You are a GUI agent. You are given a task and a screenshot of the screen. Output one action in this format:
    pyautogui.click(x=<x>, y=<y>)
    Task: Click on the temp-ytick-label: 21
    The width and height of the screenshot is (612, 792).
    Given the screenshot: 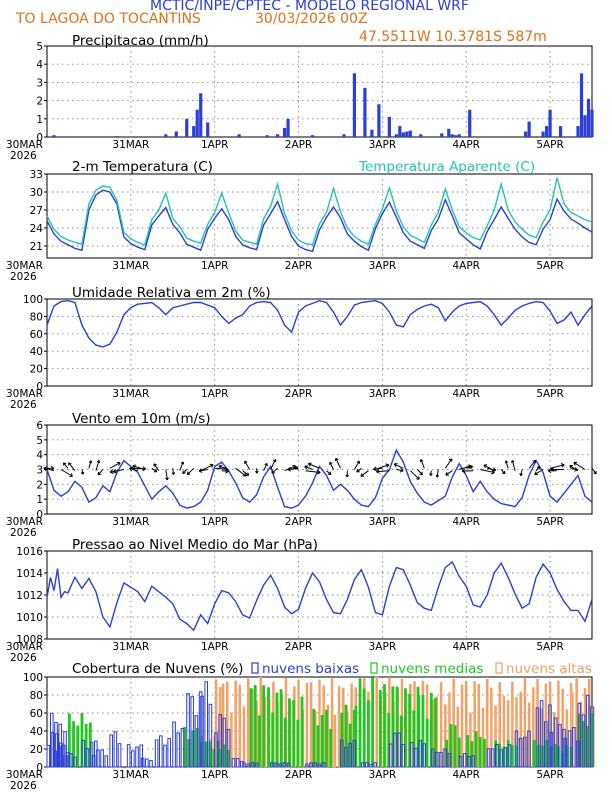 What is the action you would take?
    pyautogui.click(x=36, y=247)
    